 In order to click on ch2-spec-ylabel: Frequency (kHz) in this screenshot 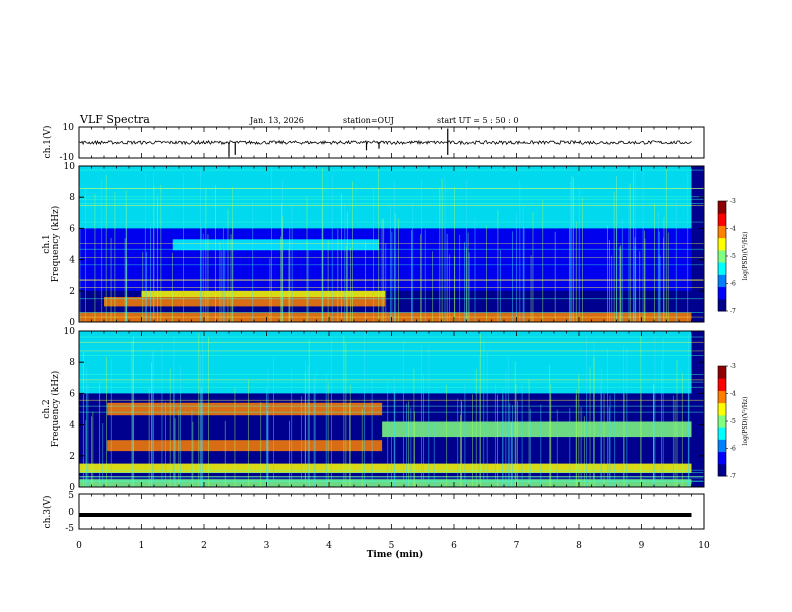, I will do `click(55, 409)`.